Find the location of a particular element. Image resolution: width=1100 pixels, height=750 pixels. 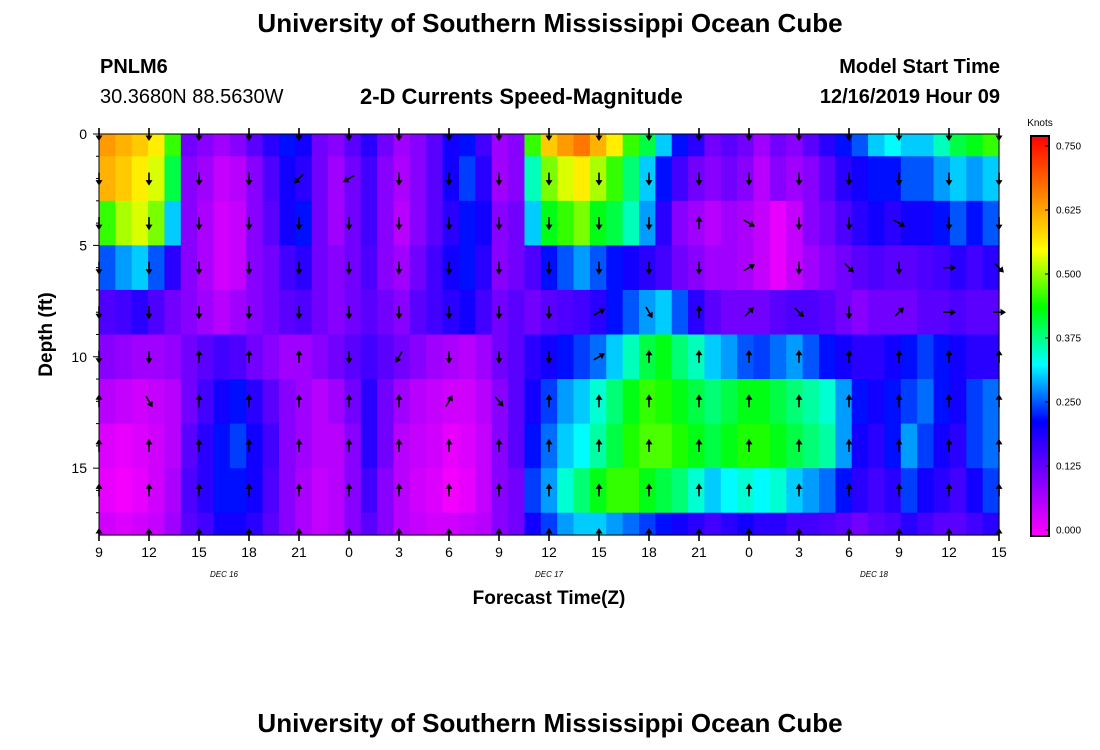

colorbar: Knots 0.750 0.625 0.500 0.375 0.250 0.125 0.000 is located at coordinates (1054, 327).